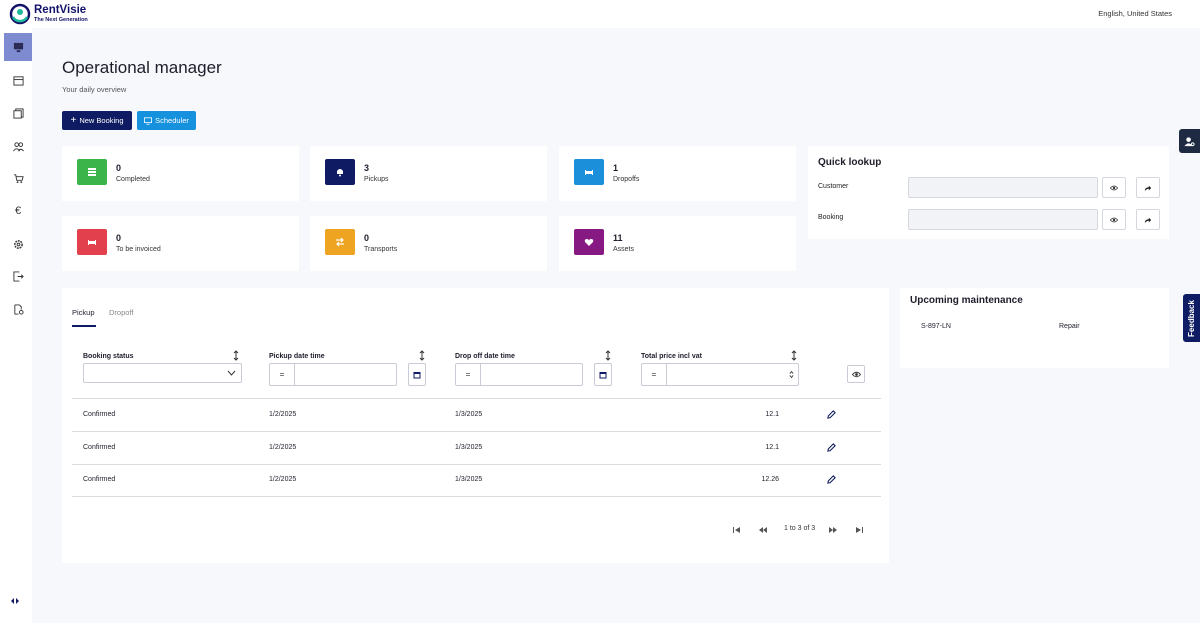 This screenshot has height=623, width=1200. Describe the element at coordinates (791, 374) in the screenshot. I see `number-spinner-icon` at that location.